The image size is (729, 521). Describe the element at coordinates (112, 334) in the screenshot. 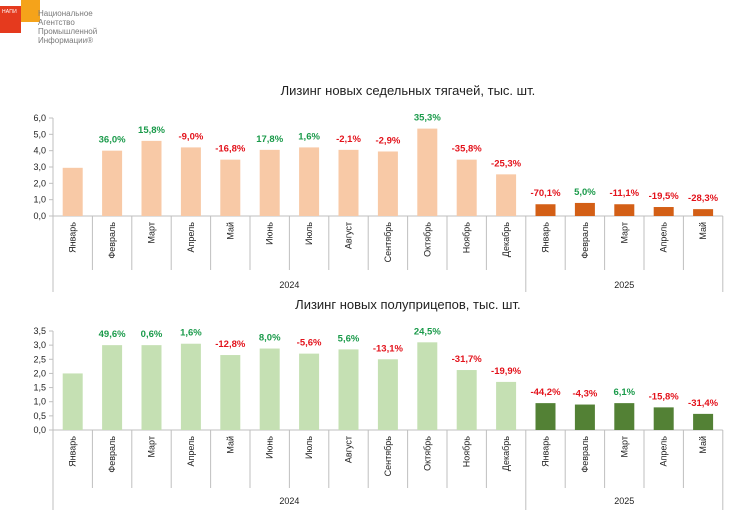

I see `data-label: 49,6%` at that location.